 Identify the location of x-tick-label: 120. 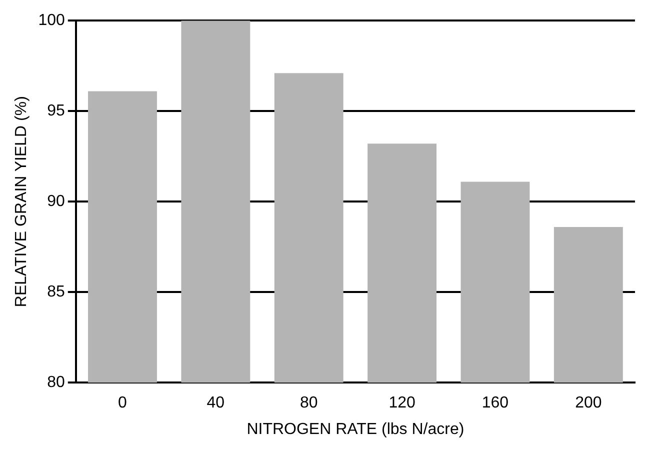
(402, 403).